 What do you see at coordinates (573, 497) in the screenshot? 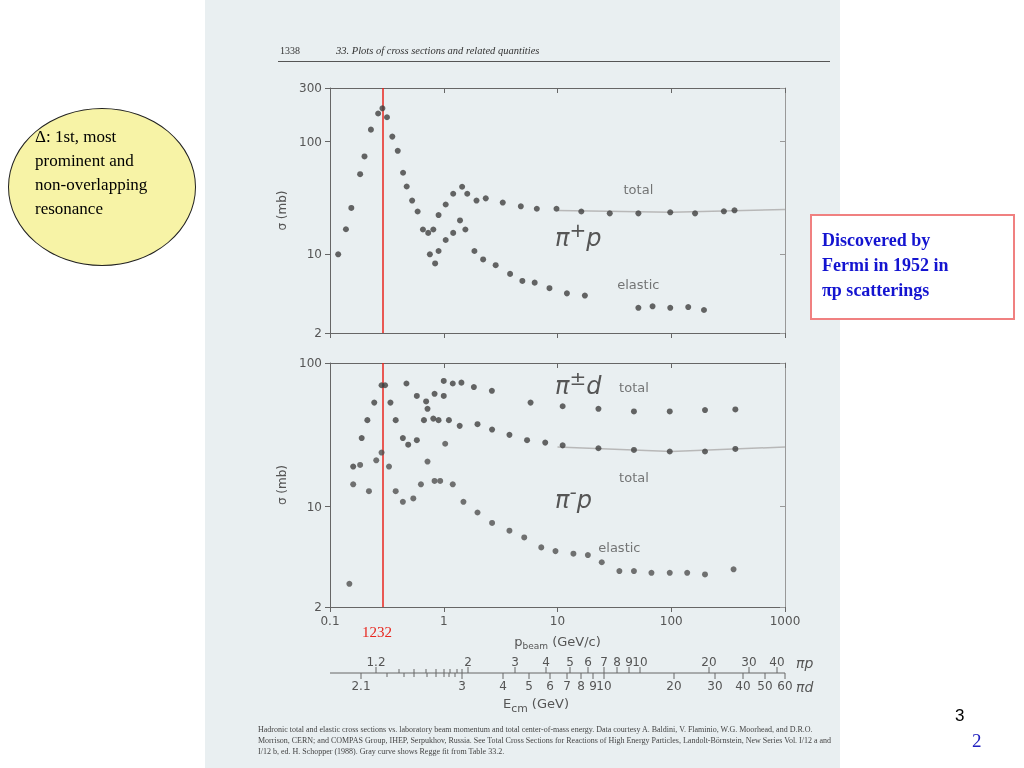
I see `annotation: π$^{-}$p` at bounding box center [573, 497].